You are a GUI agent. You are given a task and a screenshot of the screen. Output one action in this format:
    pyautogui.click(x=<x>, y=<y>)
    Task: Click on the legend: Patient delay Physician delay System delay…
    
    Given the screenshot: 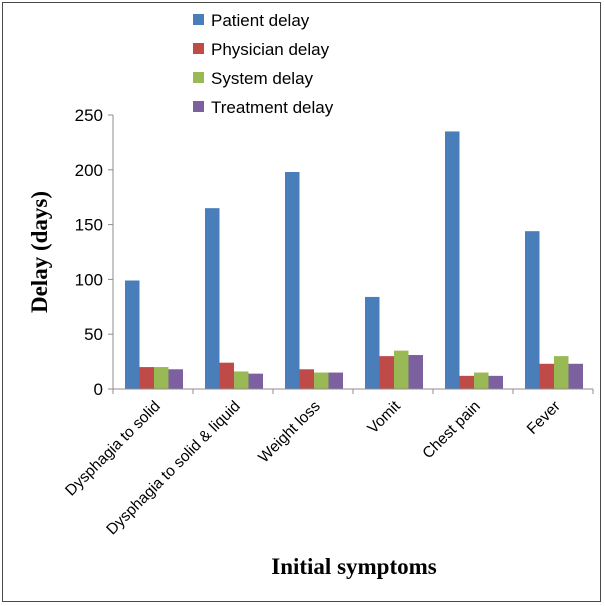 What is the action you would take?
    pyautogui.click(x=263, y=64)
    